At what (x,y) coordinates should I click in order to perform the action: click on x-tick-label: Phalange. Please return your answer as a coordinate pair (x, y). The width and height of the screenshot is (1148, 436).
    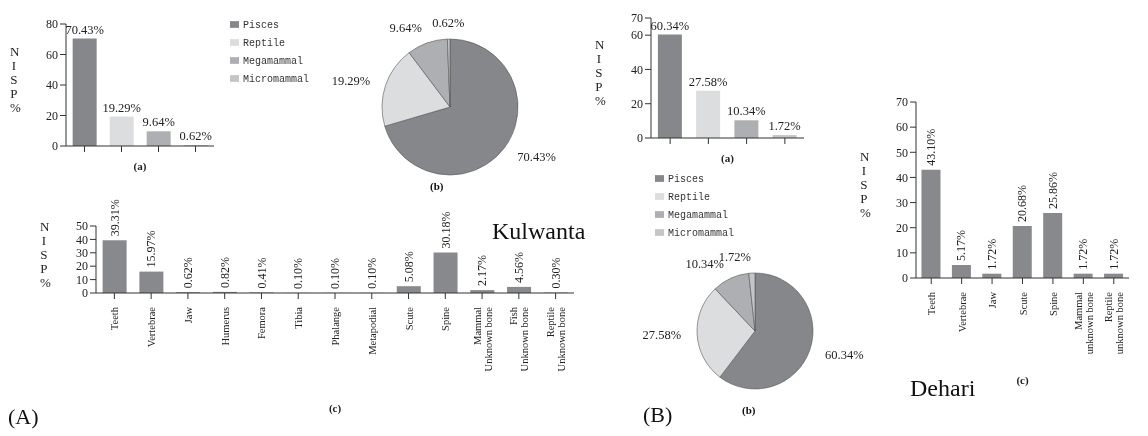
    Looking at the image, I should click on (335, 326).